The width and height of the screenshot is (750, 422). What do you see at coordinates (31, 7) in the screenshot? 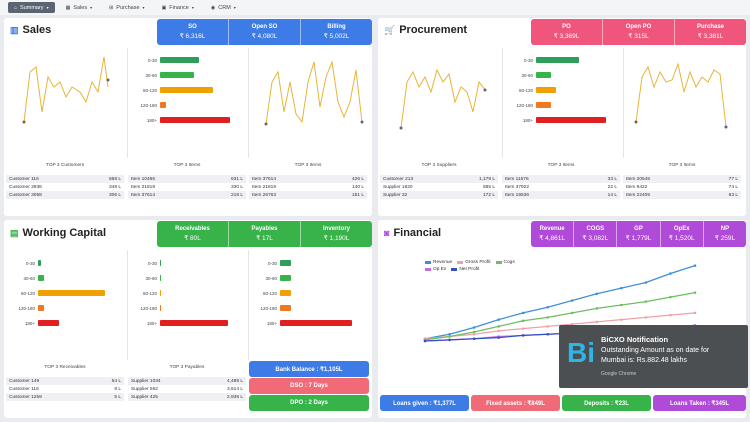
I see `nav-summary: ⌂ Summary ▾` at bounding box center [31, 7].